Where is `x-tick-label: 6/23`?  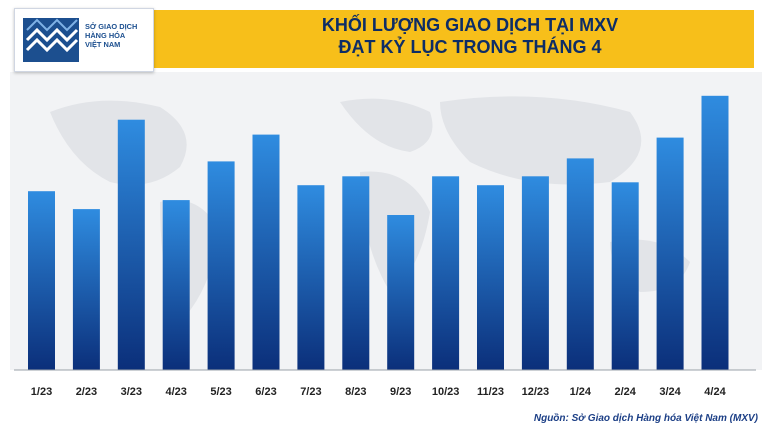 x-tick-label: 6/23 is located at coordinates (265, 392).